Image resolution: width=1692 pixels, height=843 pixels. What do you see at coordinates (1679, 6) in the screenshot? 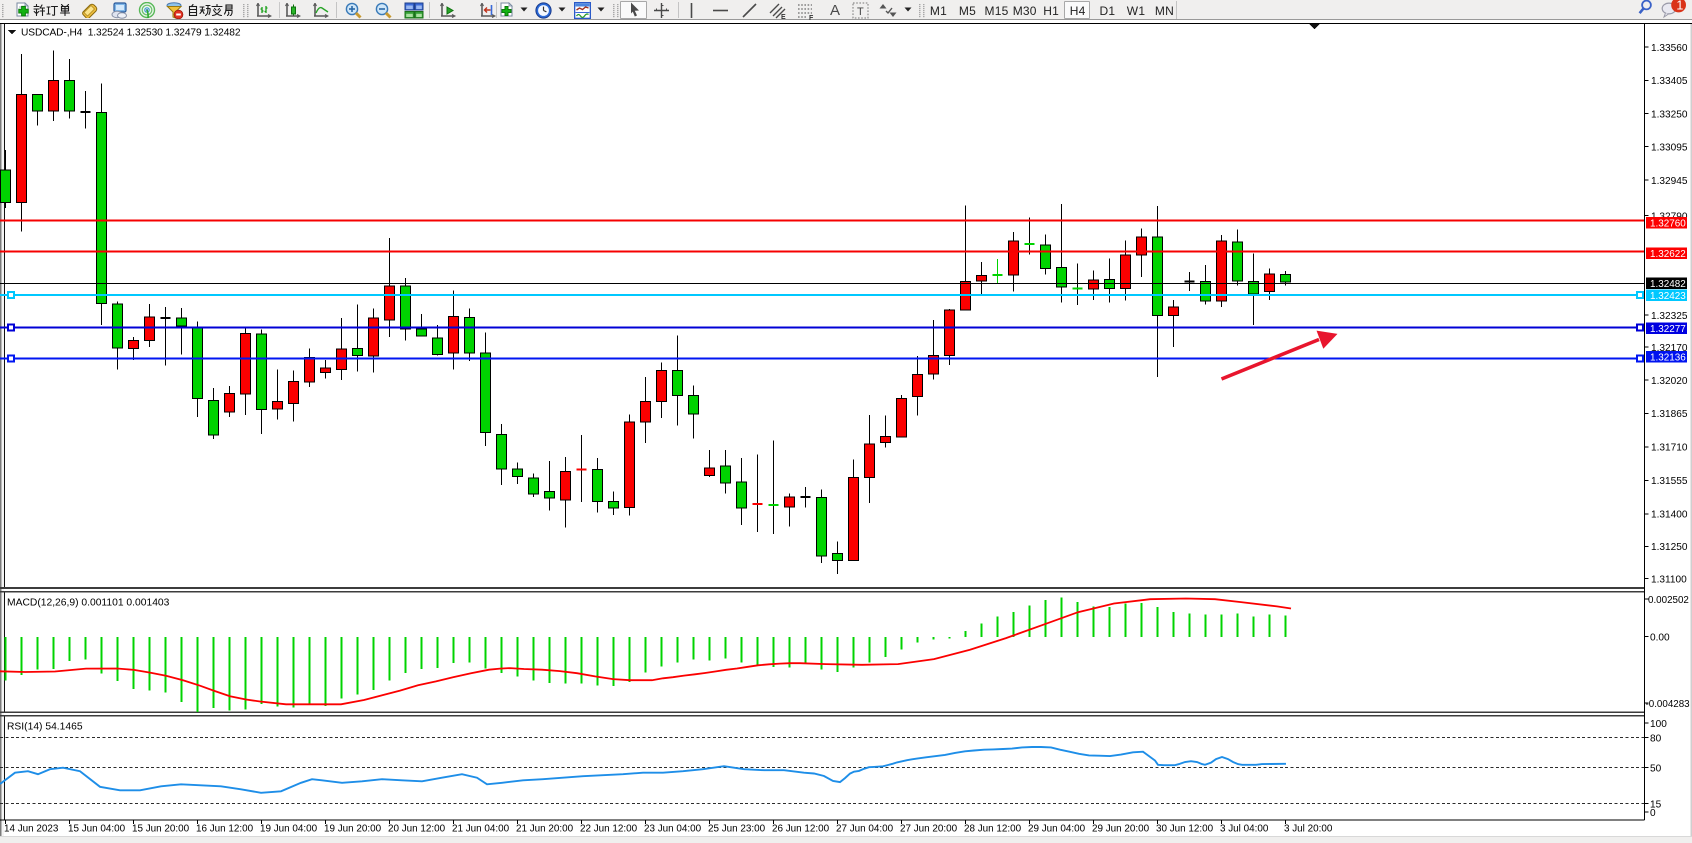
I see `svg-text: 1` at bounding box center [1679, 6].